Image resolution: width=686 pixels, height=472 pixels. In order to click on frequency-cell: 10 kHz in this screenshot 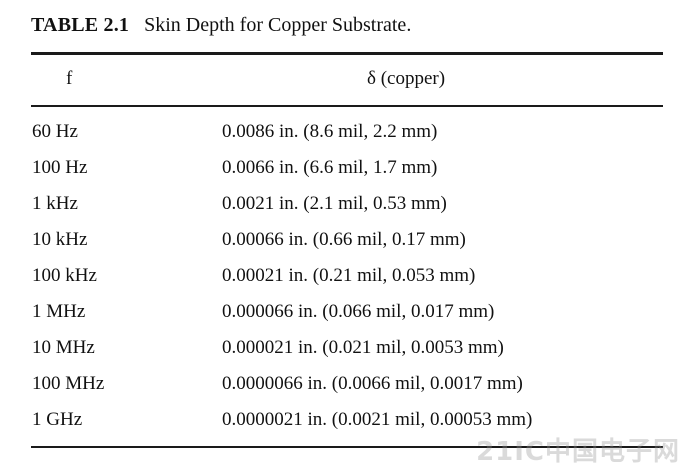, I will do `click(60, 239)`.